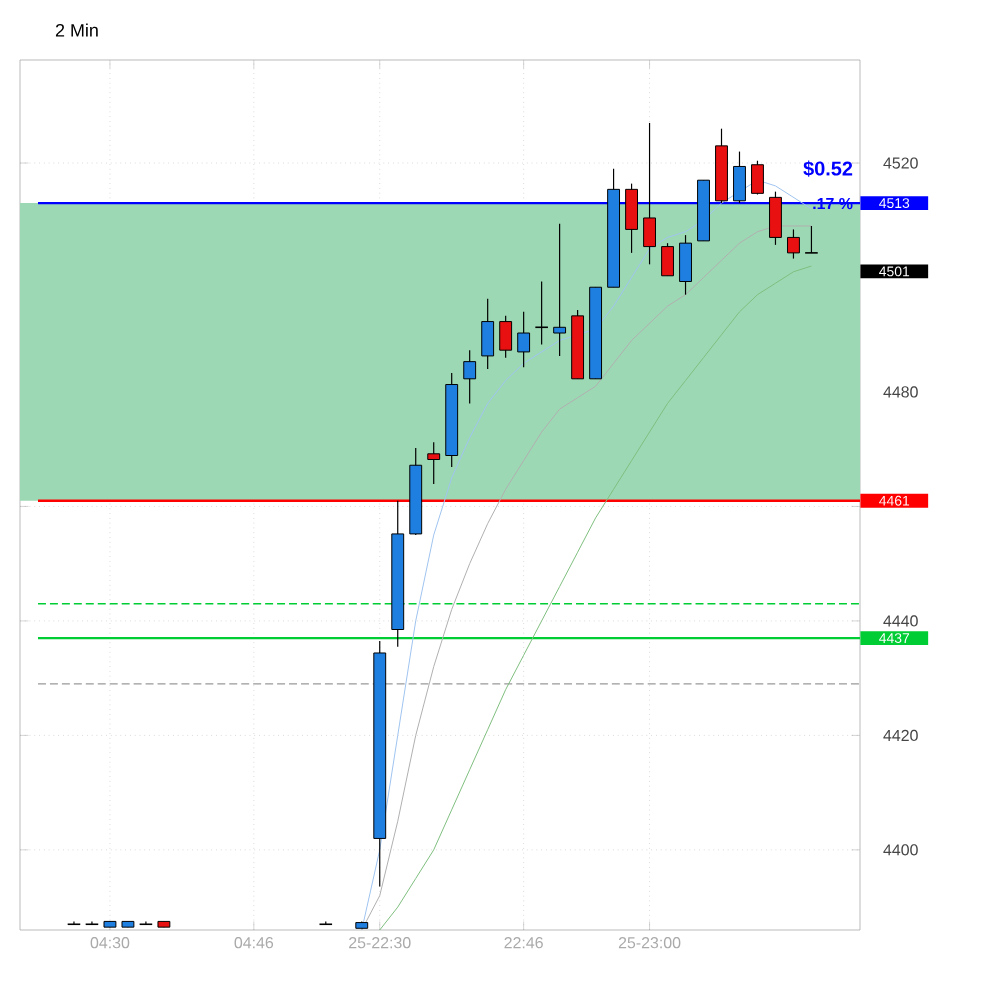  What do you see at coordinates (828, 168) in the screenshot?
I see `annotation: $0.52` at bounding box center [828, 168].